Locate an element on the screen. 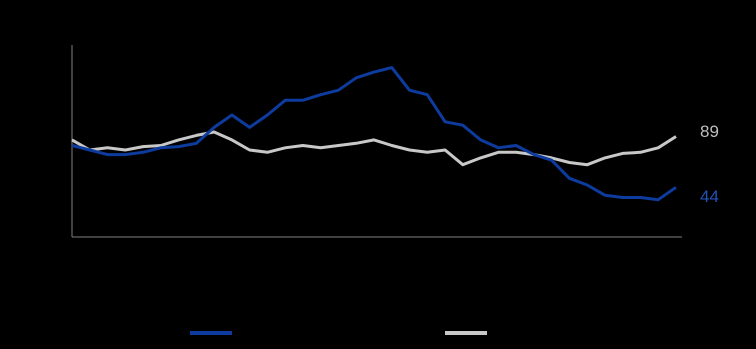  series-line is located at coordinates (374, 148).